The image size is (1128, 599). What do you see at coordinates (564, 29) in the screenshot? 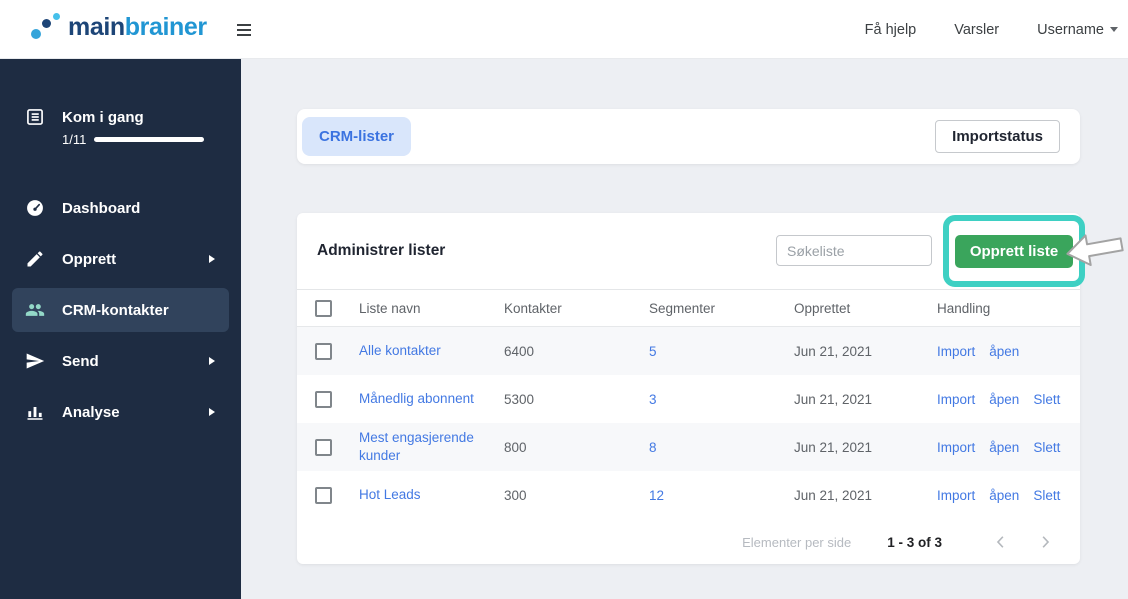
I see `top-bar: mainbrainer Få hjelp Varsler Username` at bounding box center [564, 29].